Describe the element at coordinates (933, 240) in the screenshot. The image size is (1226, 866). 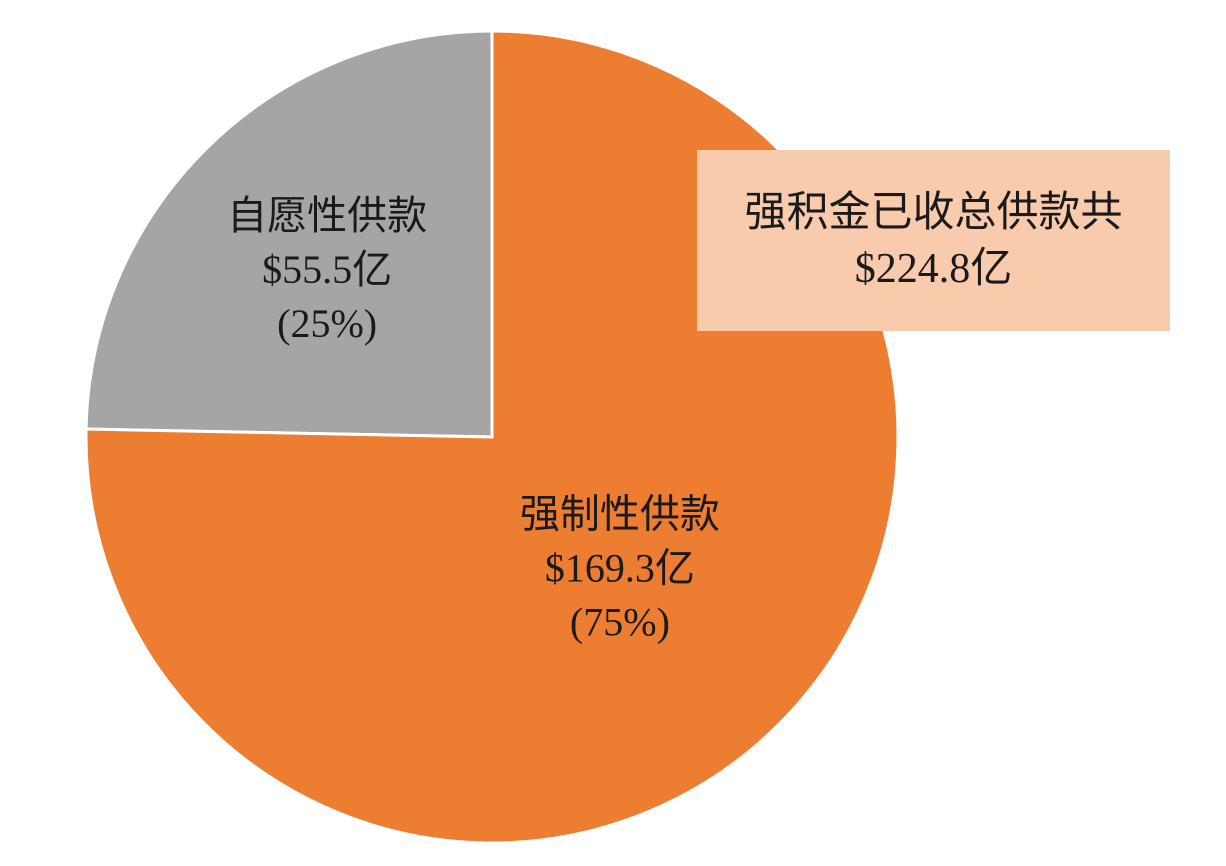
I see `total-contributions-callout: 强积金已收总供款共 $224.8亿` at that location.